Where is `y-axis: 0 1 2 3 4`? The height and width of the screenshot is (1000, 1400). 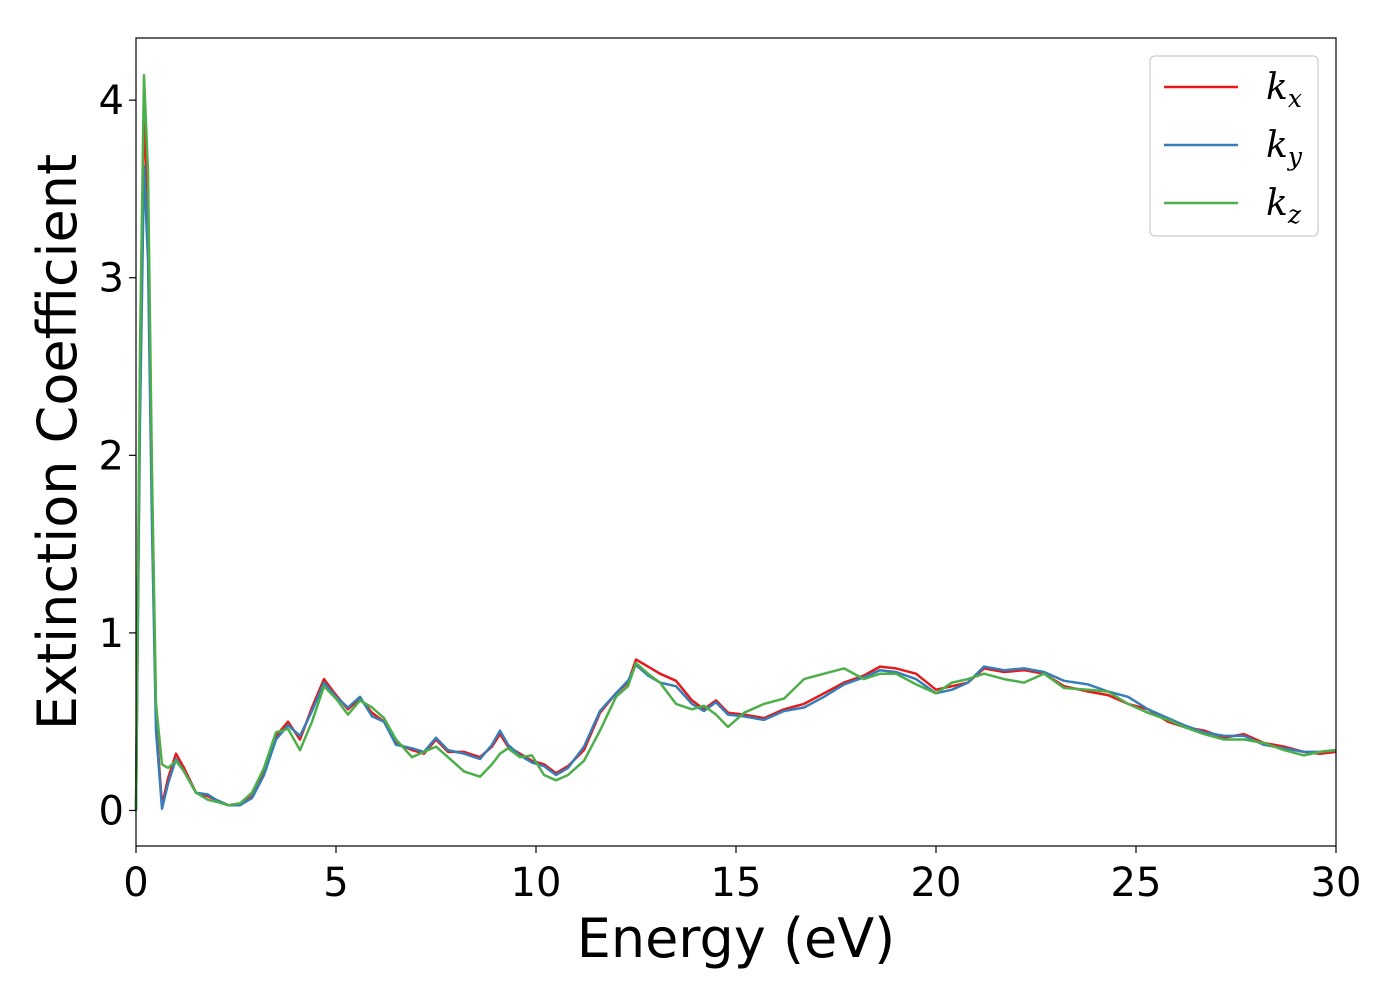 y-axis: 0 1 2 3 4 is located at coordinates (117, 456).